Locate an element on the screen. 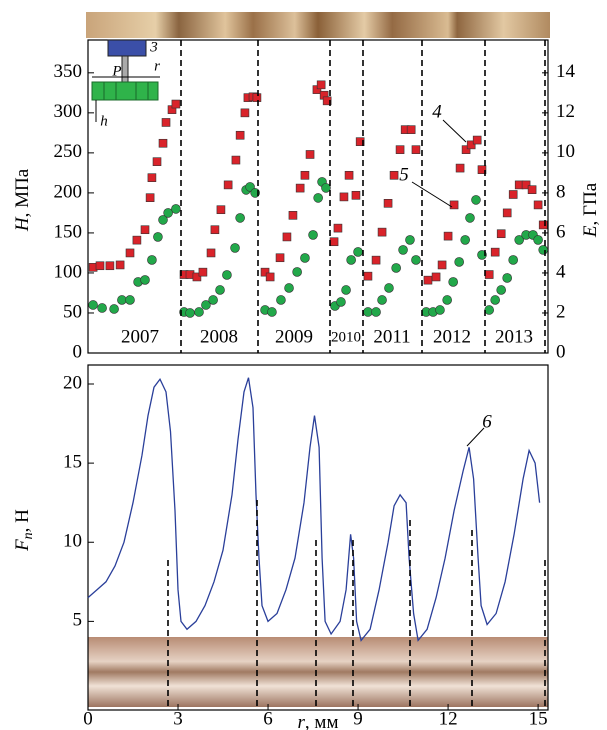  sample is located at coordinates (125, 91).